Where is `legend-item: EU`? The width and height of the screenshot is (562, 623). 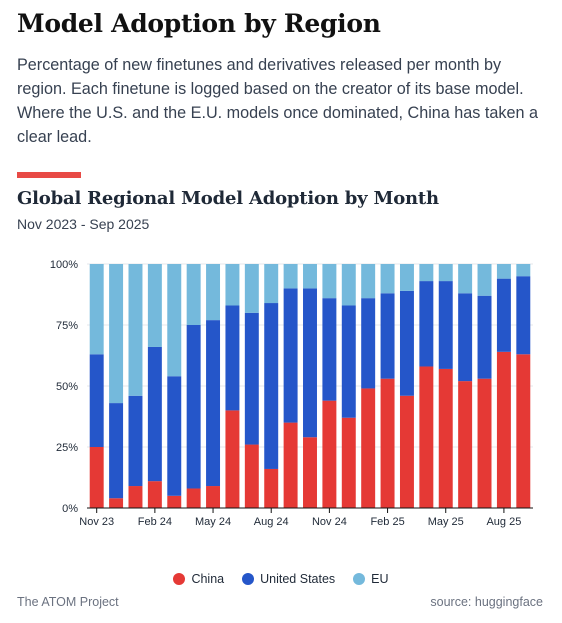 legend-item: EU is located at coordinates (371, 579).